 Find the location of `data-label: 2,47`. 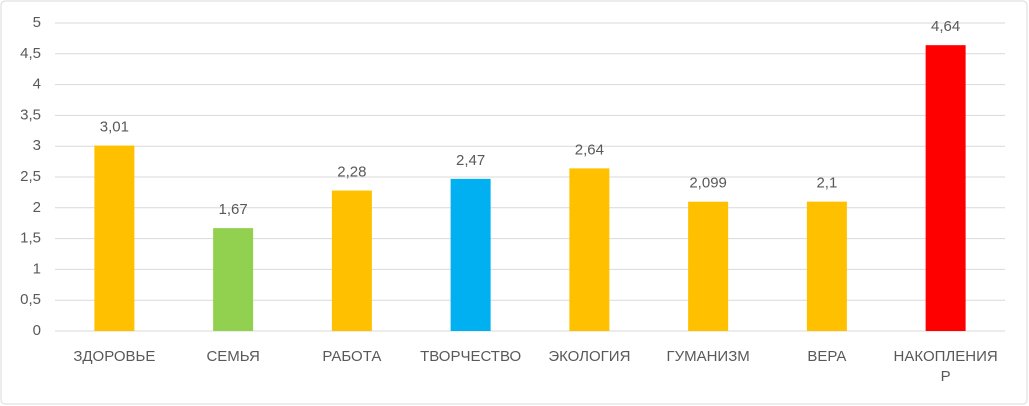

data-label: 2,47 is located at coordinates (470, 160).